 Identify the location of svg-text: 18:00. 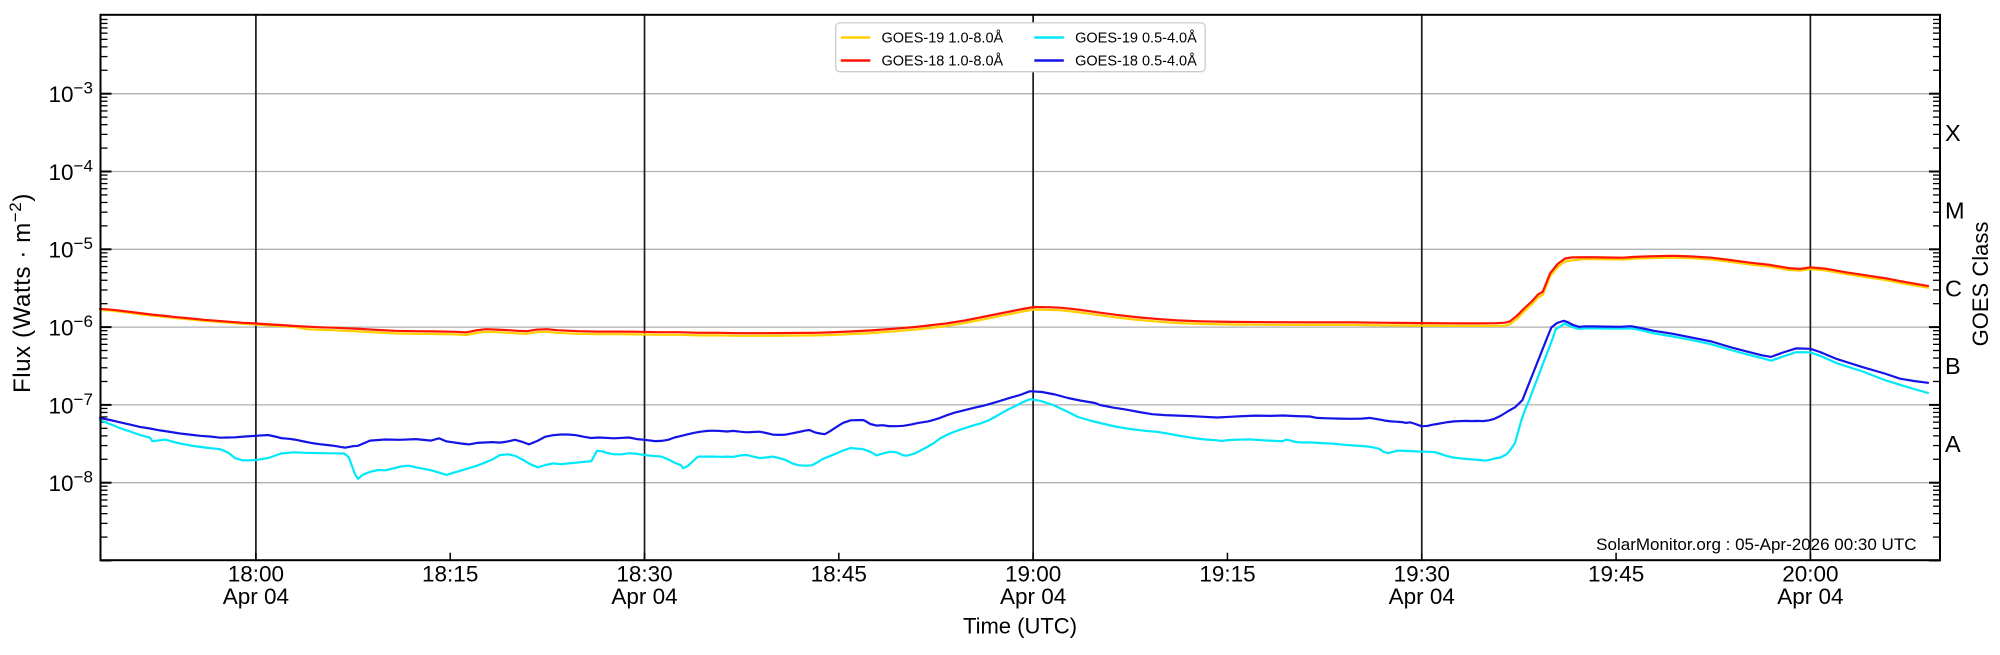
(256, 574).